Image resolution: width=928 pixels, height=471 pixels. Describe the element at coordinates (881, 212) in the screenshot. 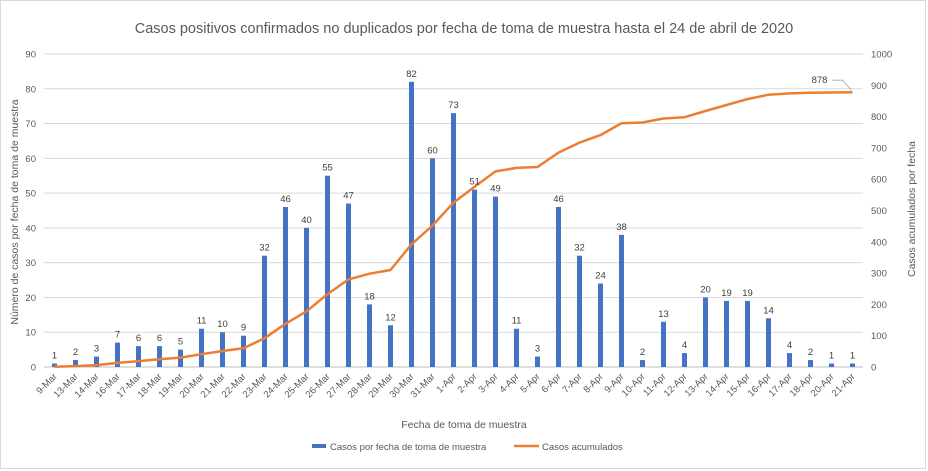

I see `right-axis-ticks: 0 100 200 300 400 500 600 700 800 900 1000` at that location.